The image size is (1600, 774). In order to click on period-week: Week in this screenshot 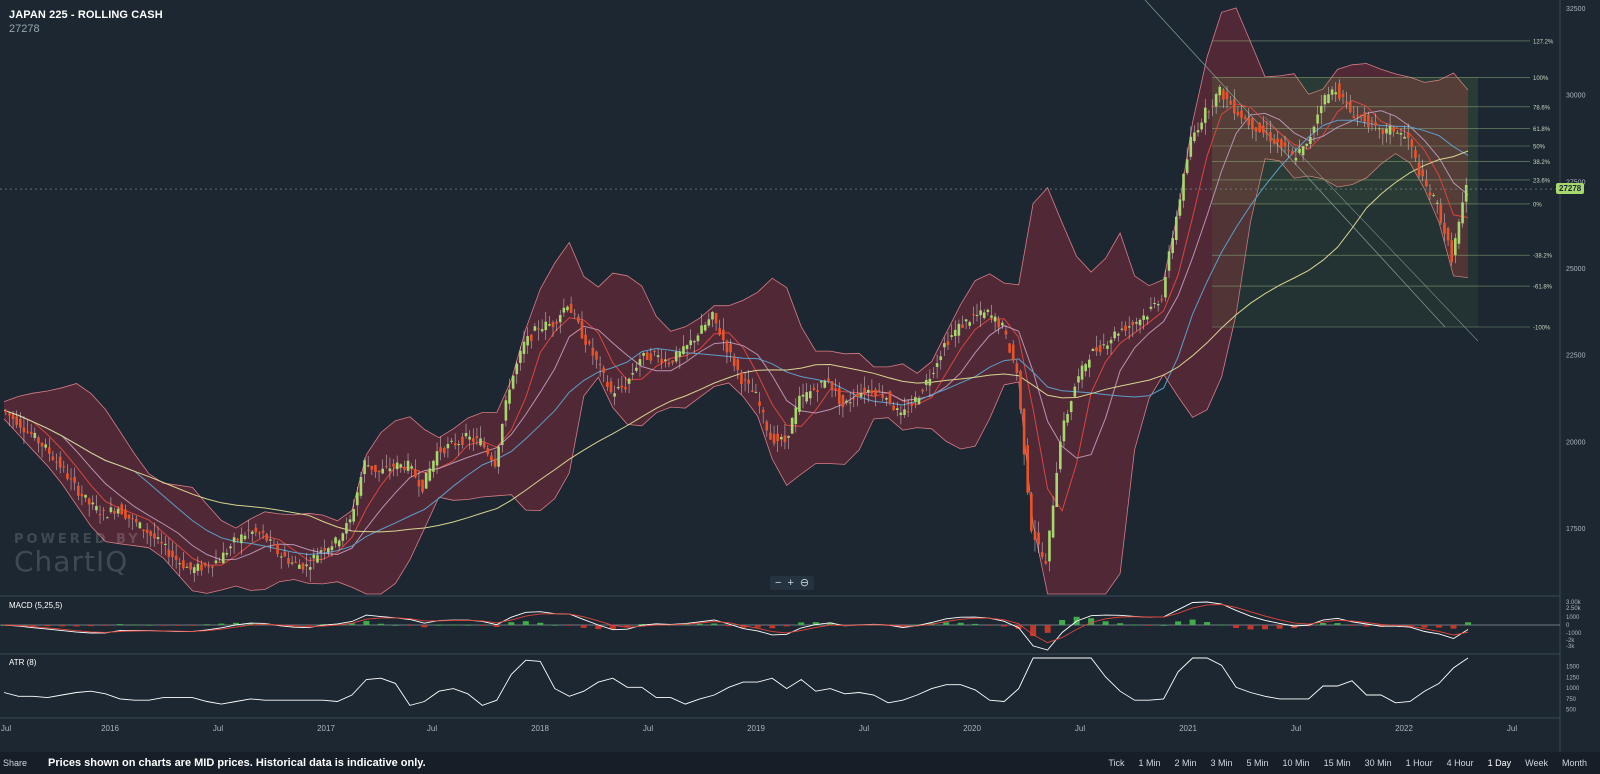, I will do `click(1536, 763)`.